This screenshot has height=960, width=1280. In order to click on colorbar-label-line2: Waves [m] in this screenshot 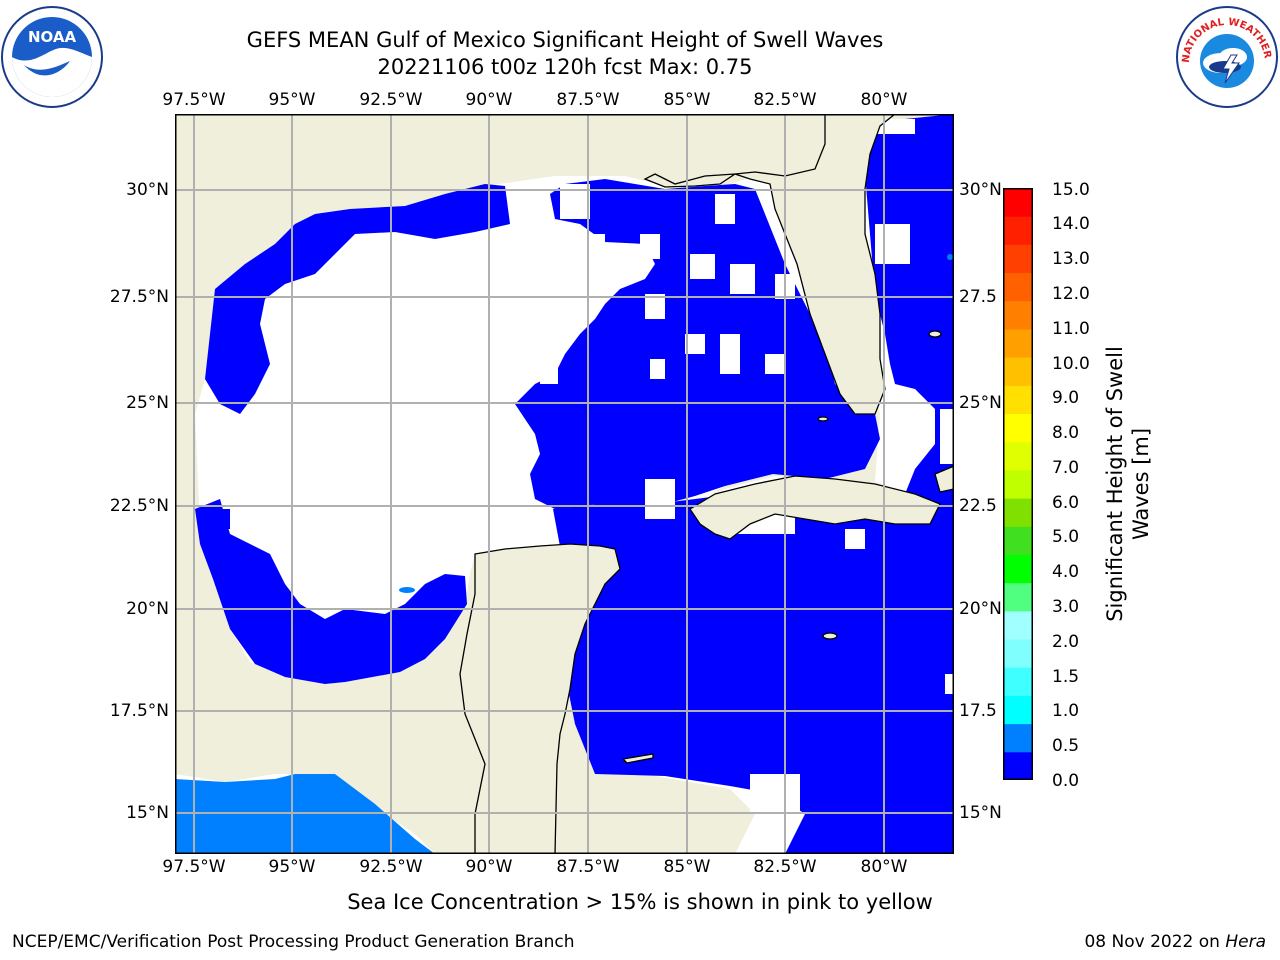, I will do `click(1141, 484)`.